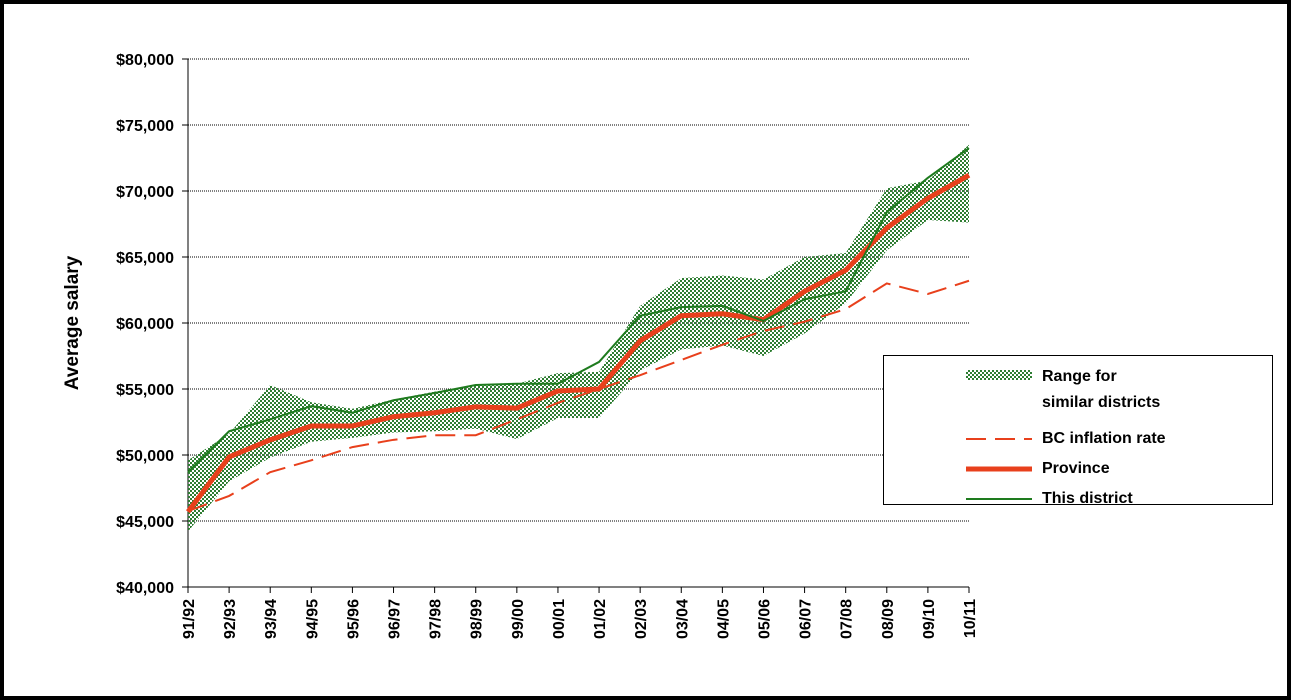 The height and width of the screenshot is (700, 1291). Describe the element at coordinates (847, 619) in the screenshot. I see `x-tick-label: 07/08` at that location.